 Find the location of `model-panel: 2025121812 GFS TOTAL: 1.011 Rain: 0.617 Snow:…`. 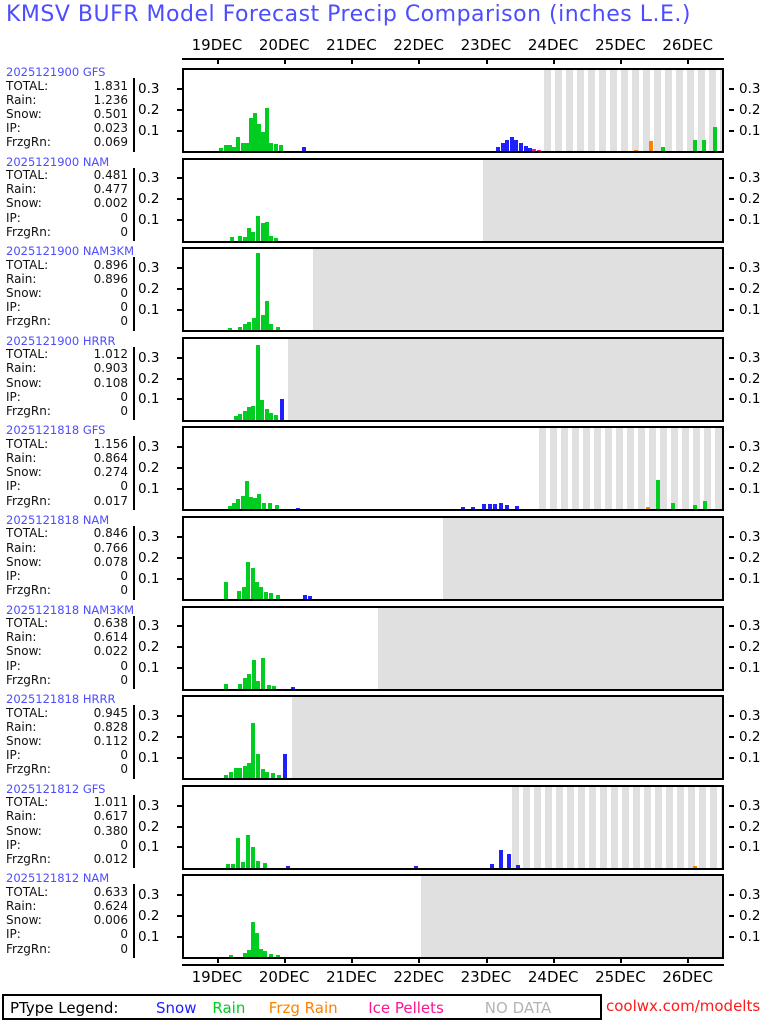

model-panel: 2025121812 GFS TOTAL: 1.011 Rain: 0.617 Snow:… is located at coordinates (384, 827).